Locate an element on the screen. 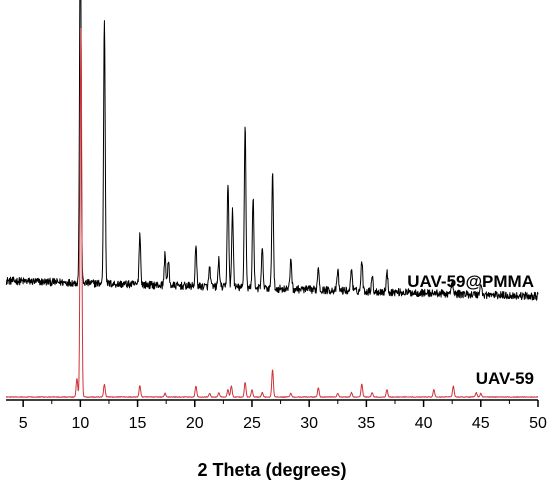 Image resolution: width=552 pixels, height=488 pixels. x-tick-label-15: 15 is located at coordinates (138, 423).